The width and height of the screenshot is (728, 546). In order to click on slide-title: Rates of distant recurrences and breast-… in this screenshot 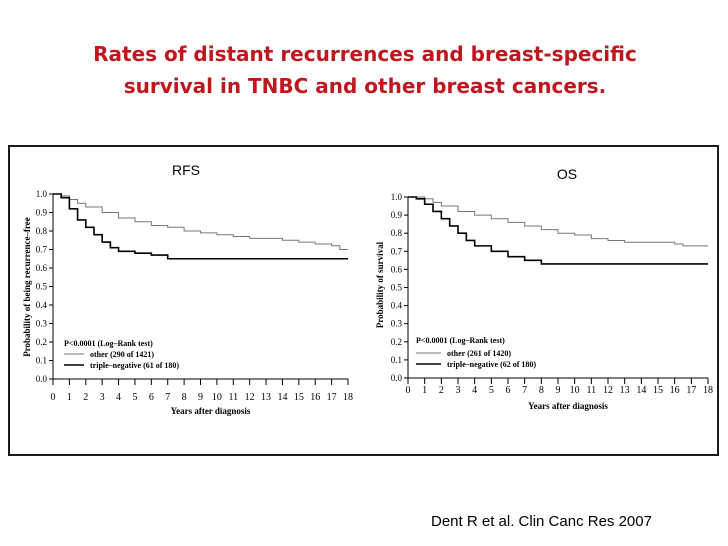, I will do `click(365, 70)`.